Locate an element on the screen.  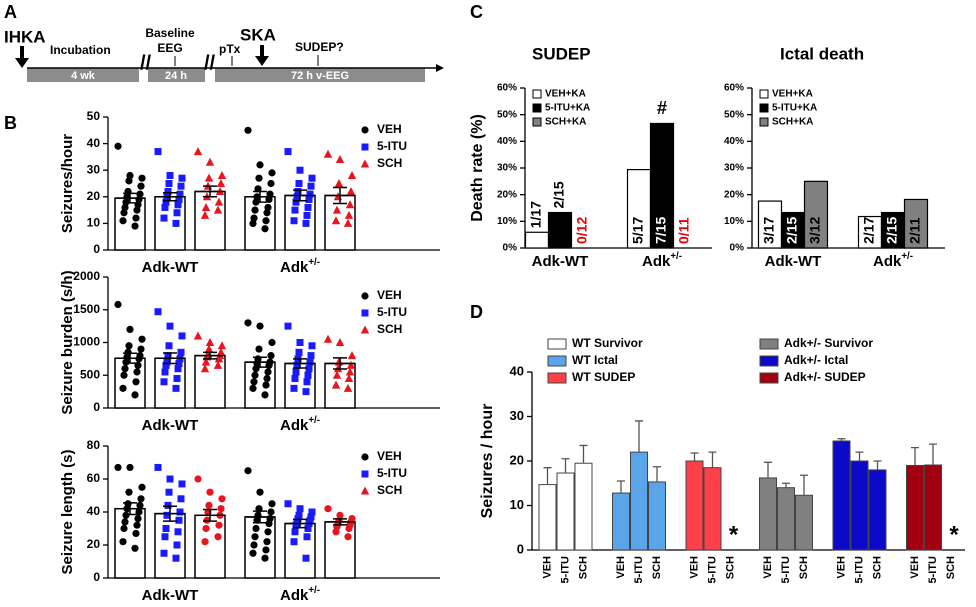
timeline-label: Baseline is located at coordinates (170, 33).